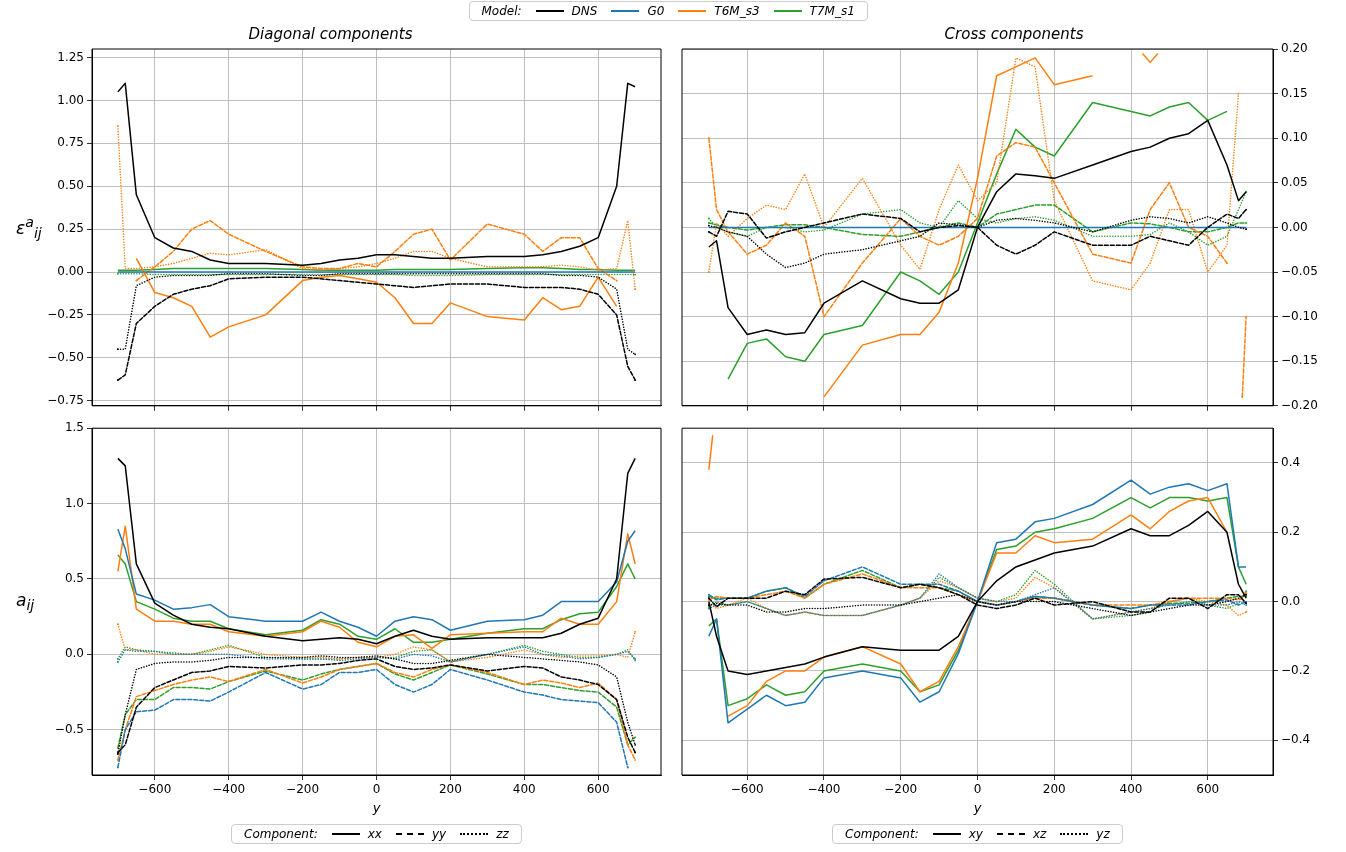 This screenshot has height=852, width=1346. Describe the element at coordinates (1291, 531) in the screenshot. I see `y2-tick-label: 0.2` at that location.